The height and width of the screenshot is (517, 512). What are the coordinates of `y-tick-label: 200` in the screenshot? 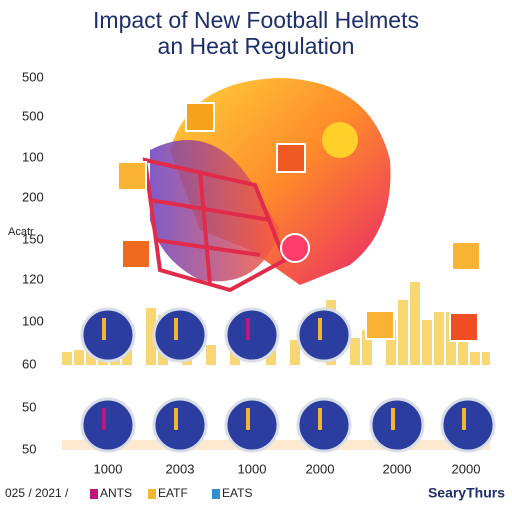 It's located at (33, 196).